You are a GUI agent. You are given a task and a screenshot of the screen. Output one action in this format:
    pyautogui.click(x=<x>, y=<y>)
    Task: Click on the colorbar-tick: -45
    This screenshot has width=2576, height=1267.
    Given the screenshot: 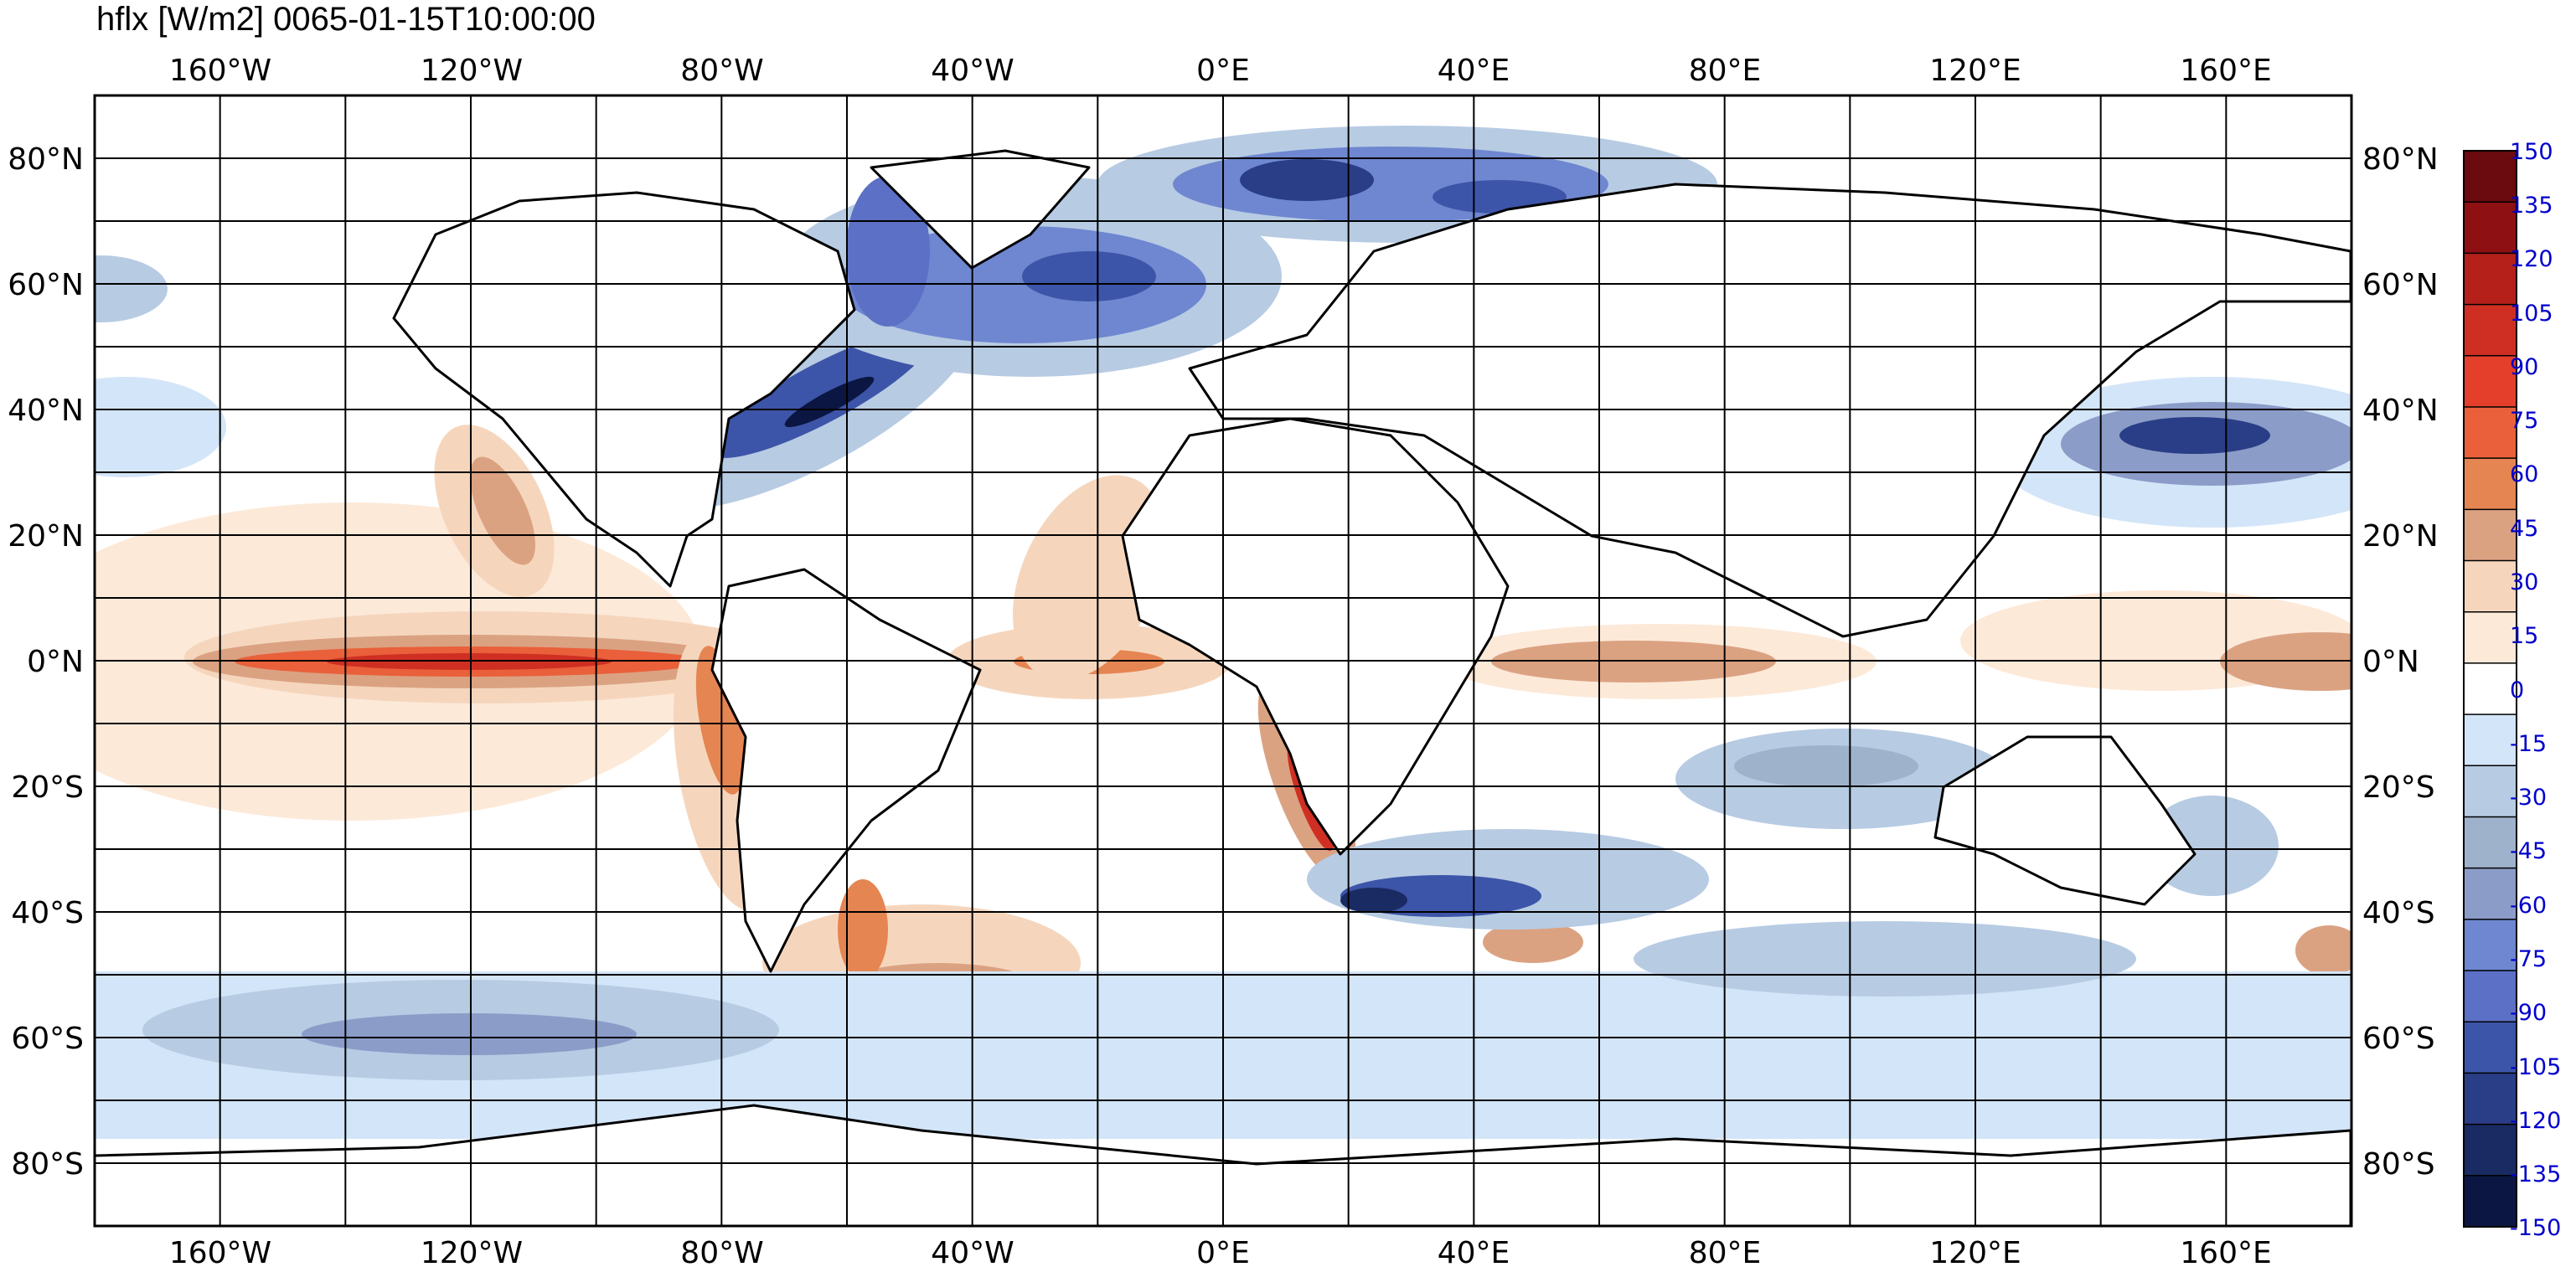 What is the action you would take?
    pyautogui.click(x=2528, y=851)
    